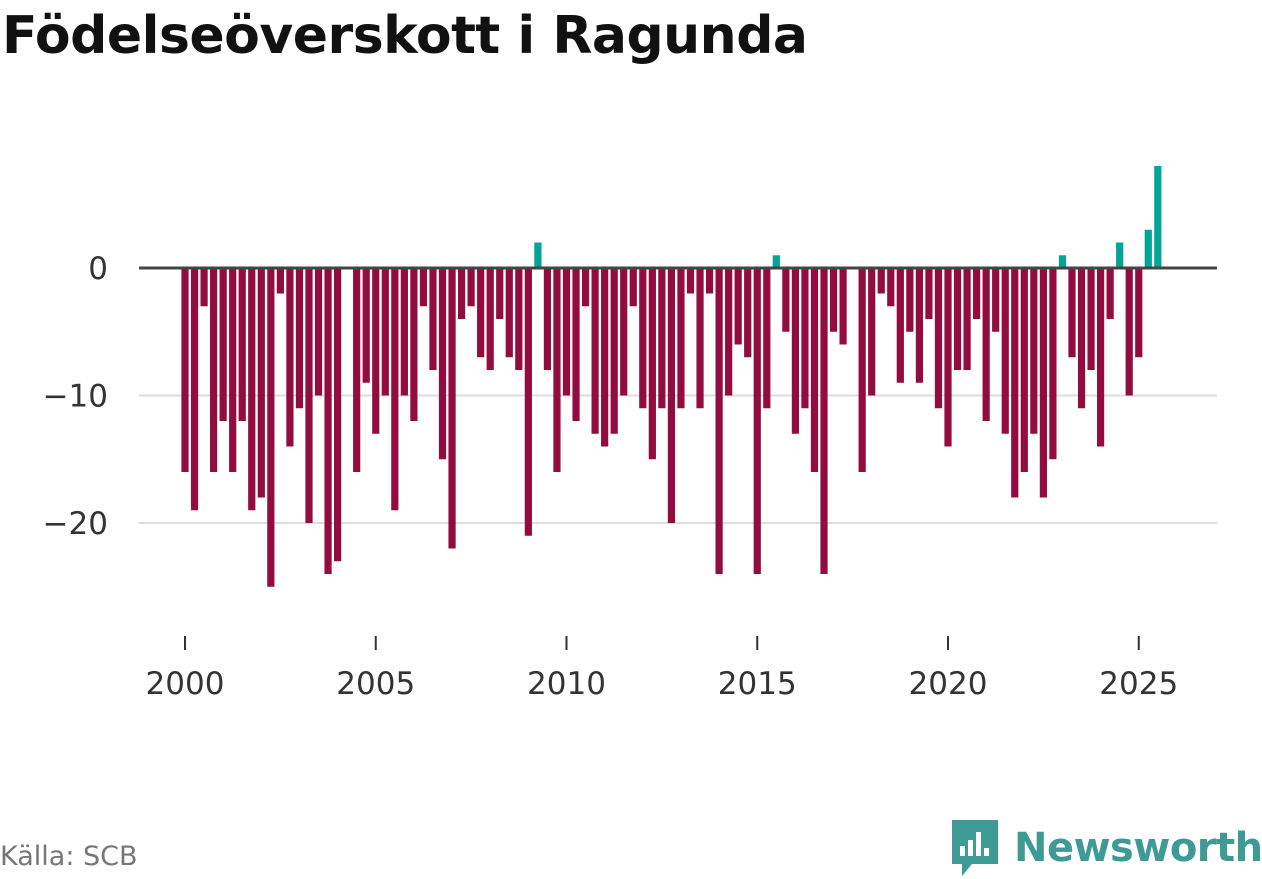 The height and width of the screenshot is (879, 1262). I want to click on x-tick-label: 2025, so click(1138, 684).